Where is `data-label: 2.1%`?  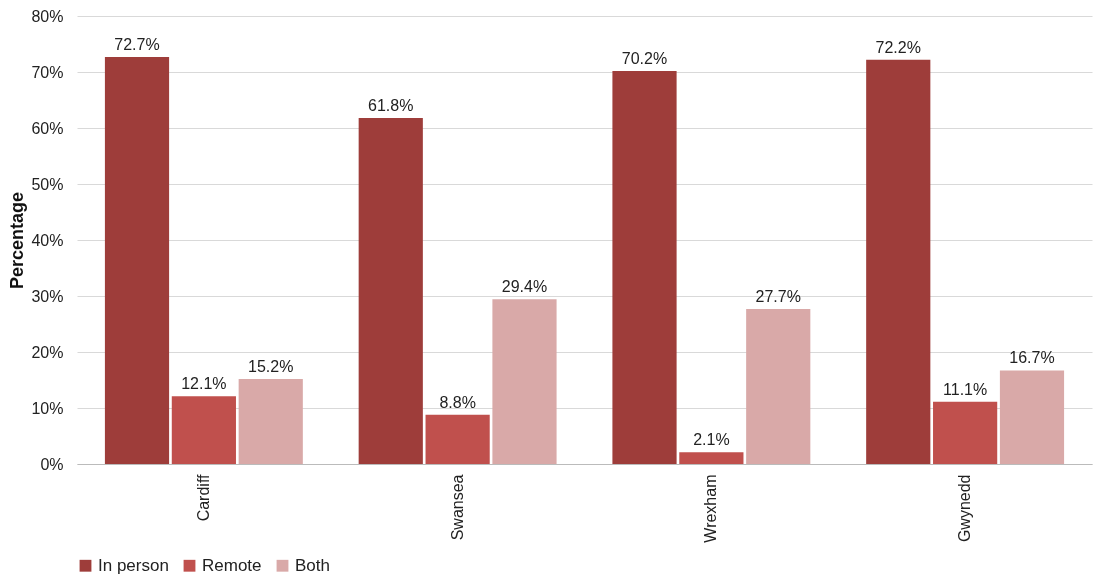
data-label: 2.1% is located at coordinates (711, 440).